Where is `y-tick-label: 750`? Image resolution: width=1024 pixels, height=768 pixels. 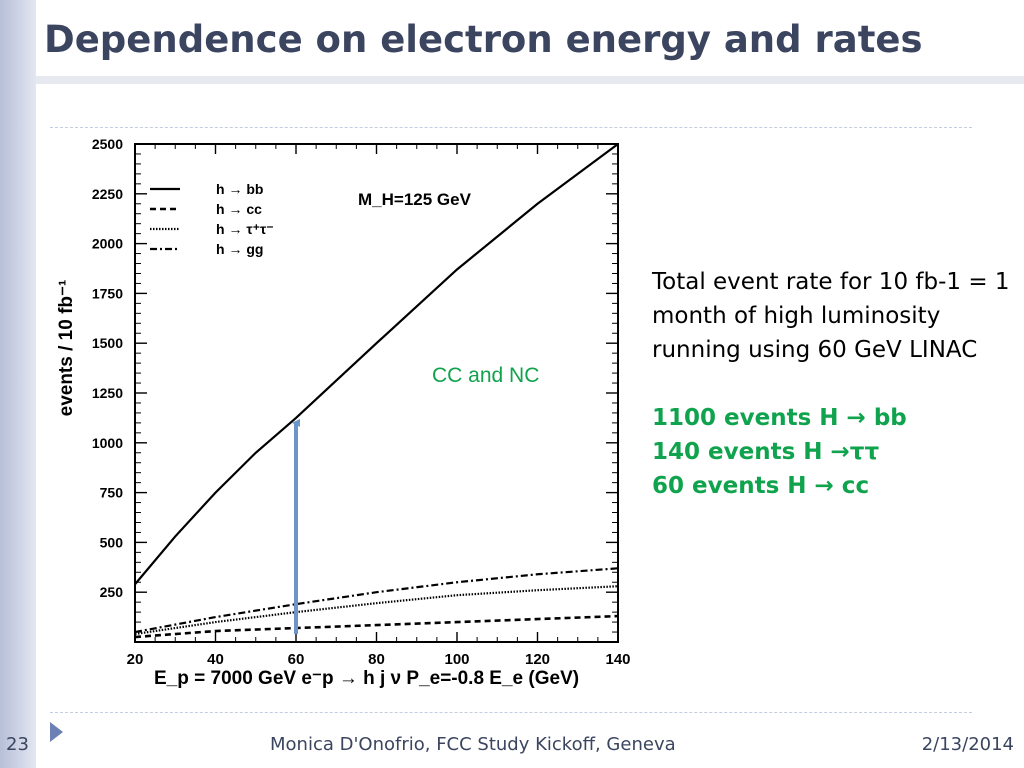
y-tick-label: 750 is located at coordinates (112, 493).